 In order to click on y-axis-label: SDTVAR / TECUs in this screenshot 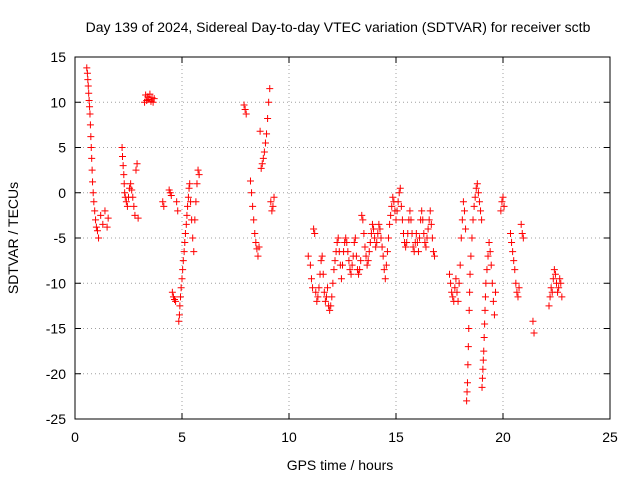, I will do `click(13, 238)`.